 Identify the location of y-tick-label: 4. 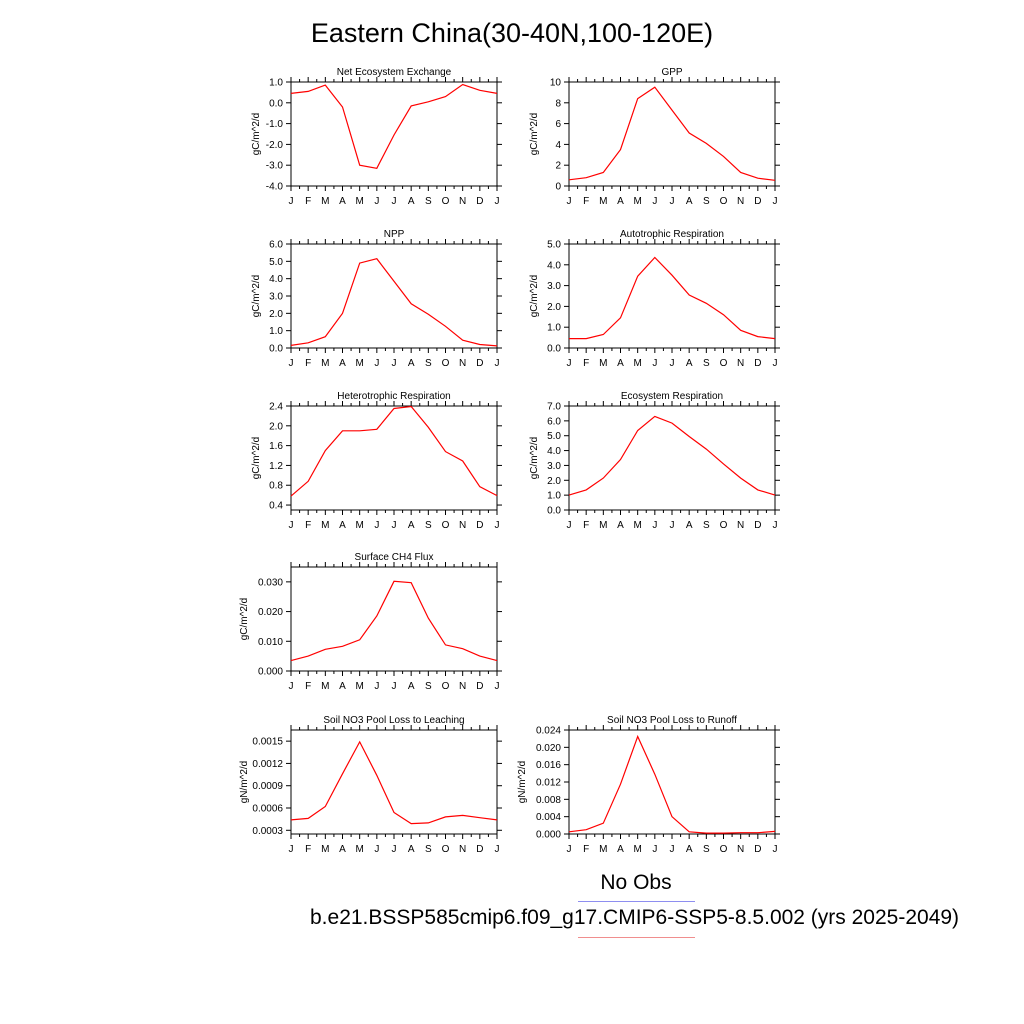
(558, 145).